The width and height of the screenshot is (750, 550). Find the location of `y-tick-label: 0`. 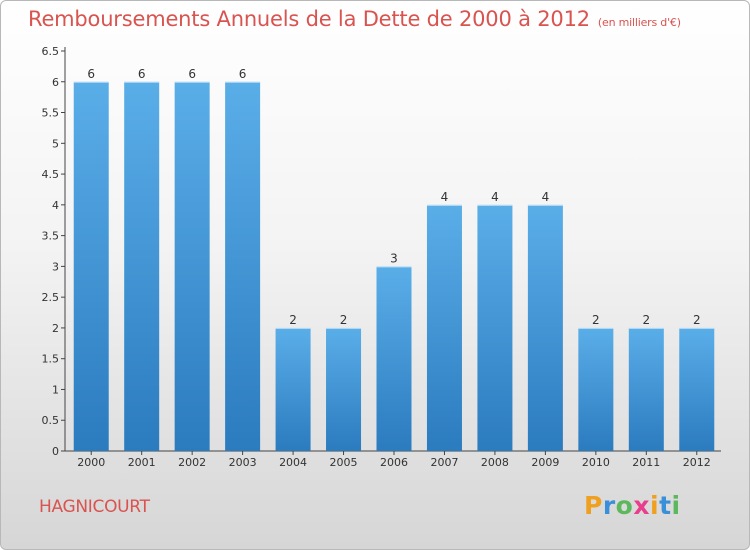

y-tick-label: 0 is located at coordinates (55, 451).